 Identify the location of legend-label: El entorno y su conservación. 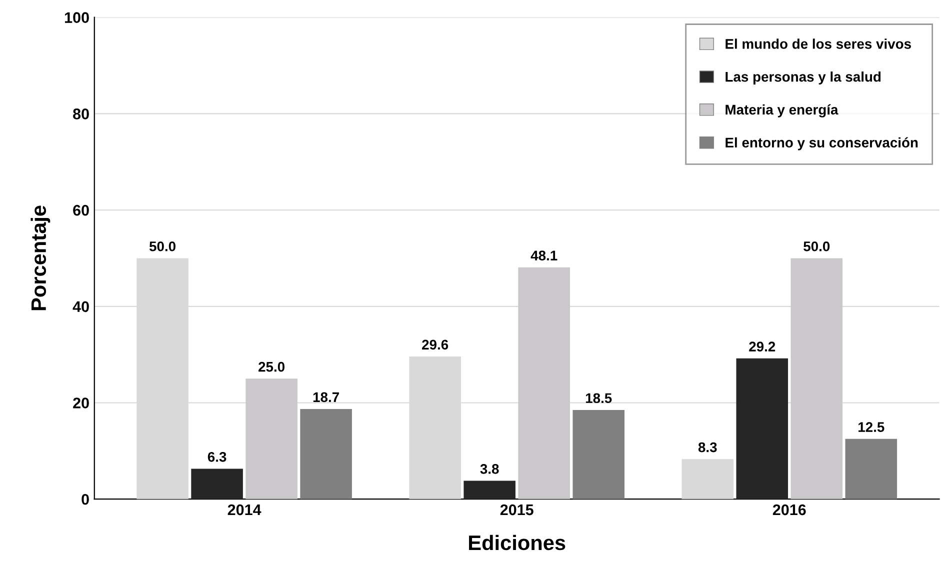
(822, 143).